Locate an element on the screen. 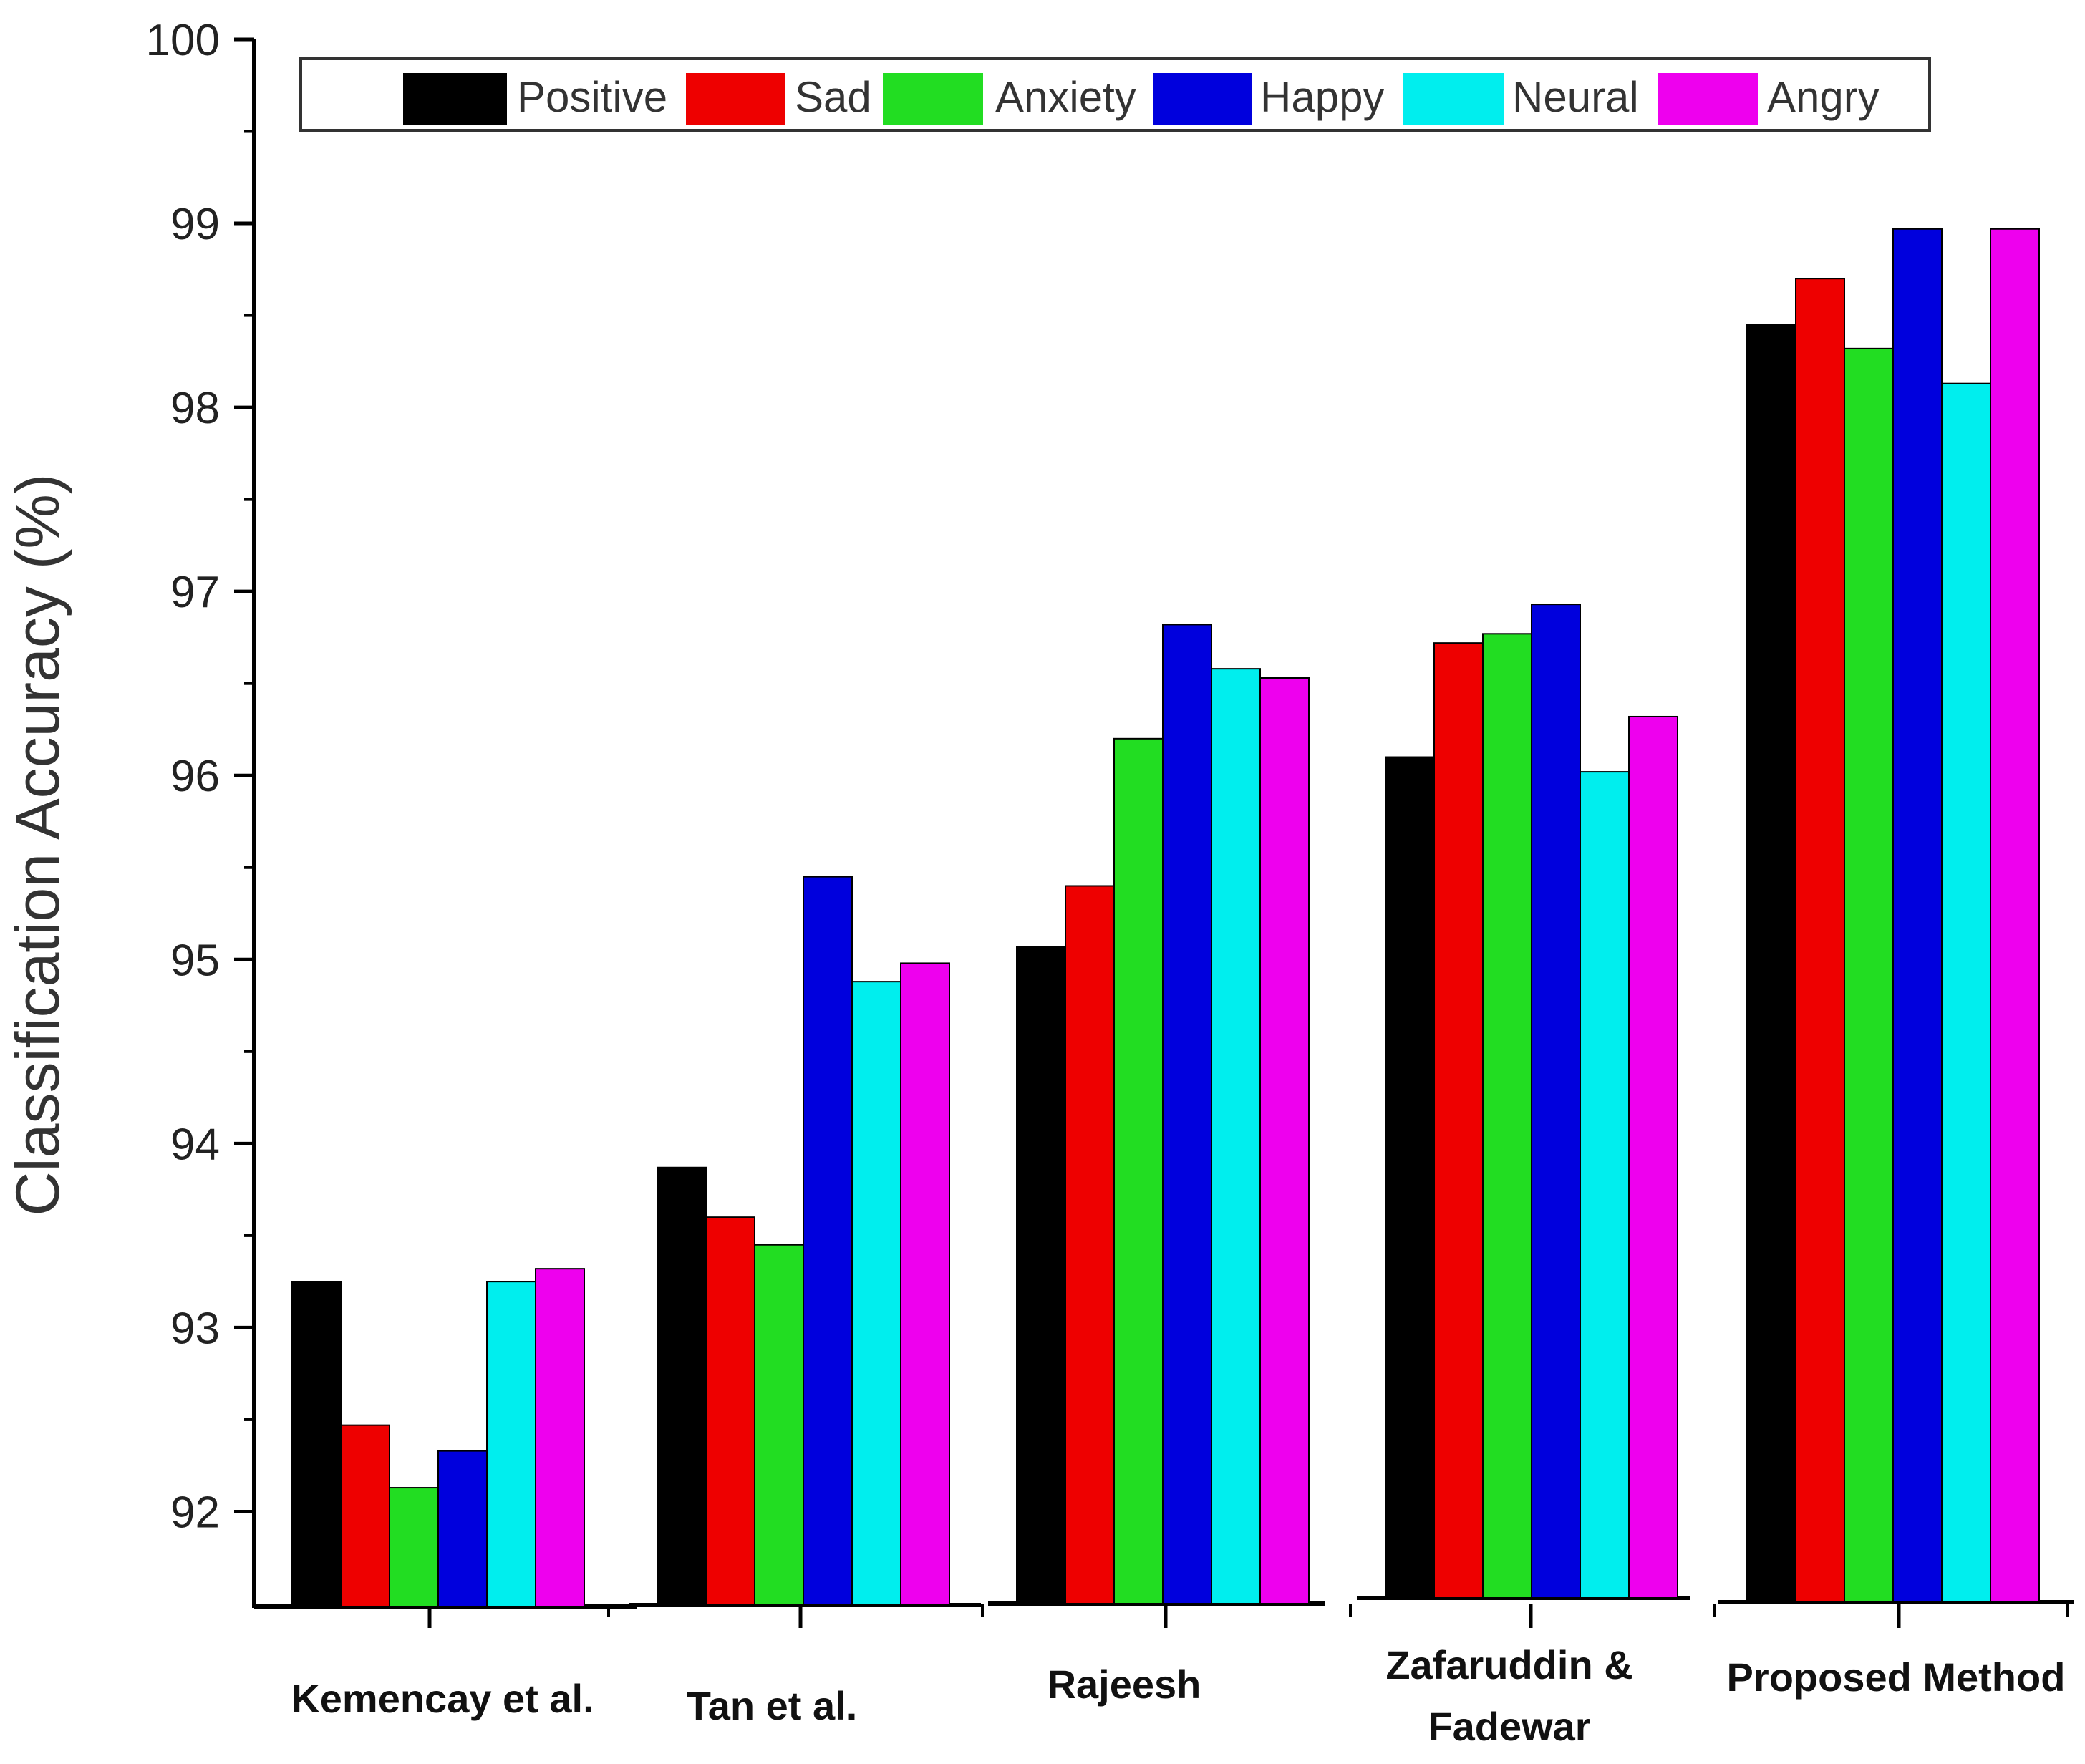  x-category-label: Proposed Method is located at coordinates (1896, 1677).